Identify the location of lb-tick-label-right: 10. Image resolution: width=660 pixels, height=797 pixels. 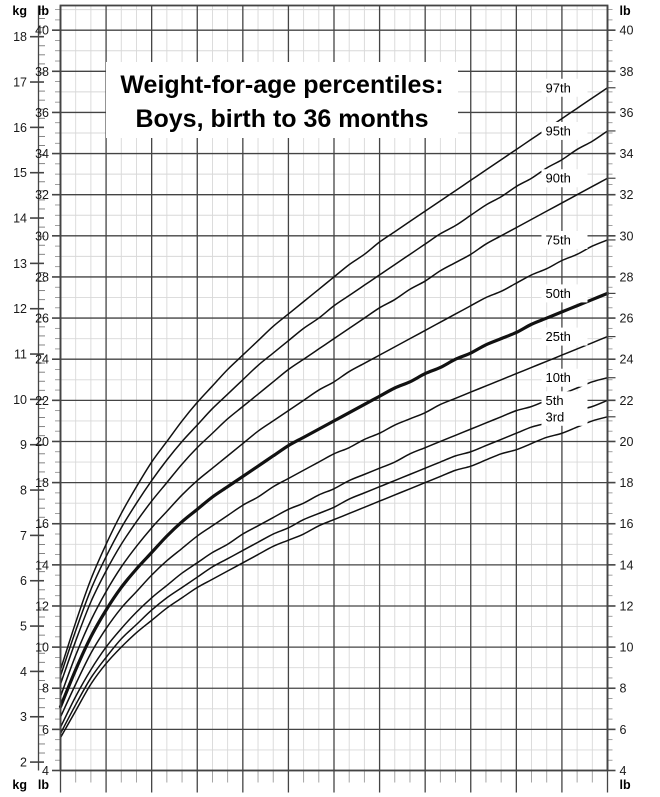
(627, 648).